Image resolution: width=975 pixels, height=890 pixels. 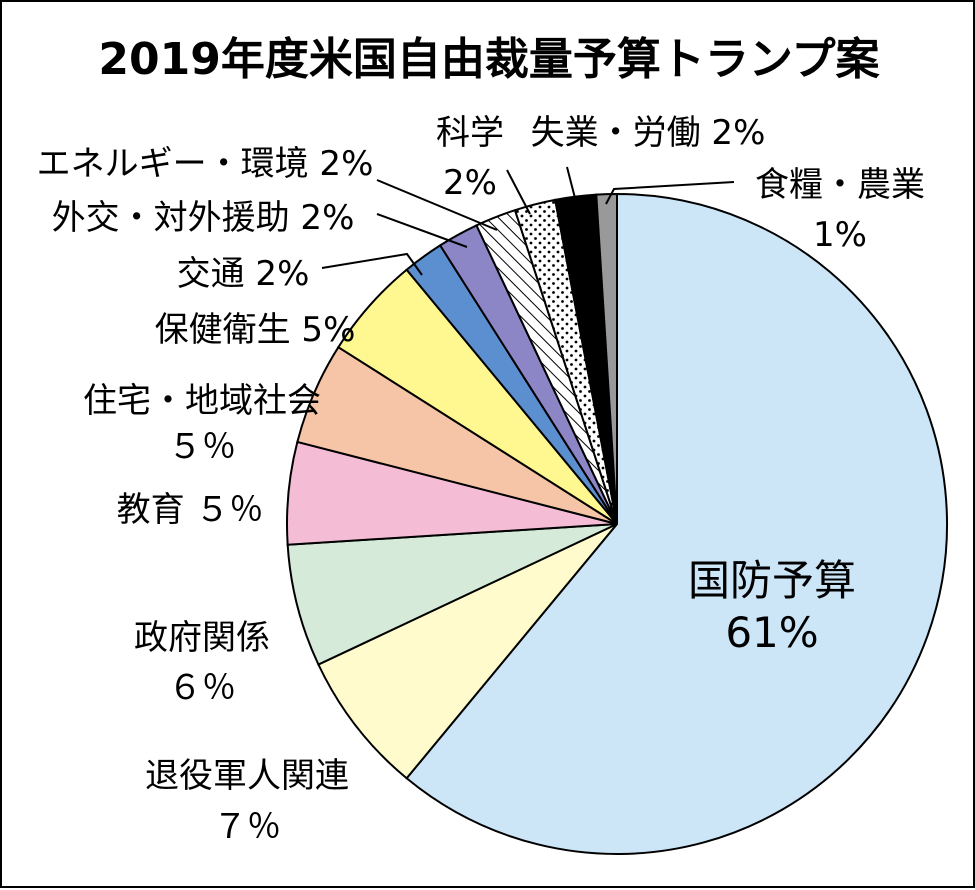 I want to click on slice-label-line: ７％, so click(x=247, y=827).